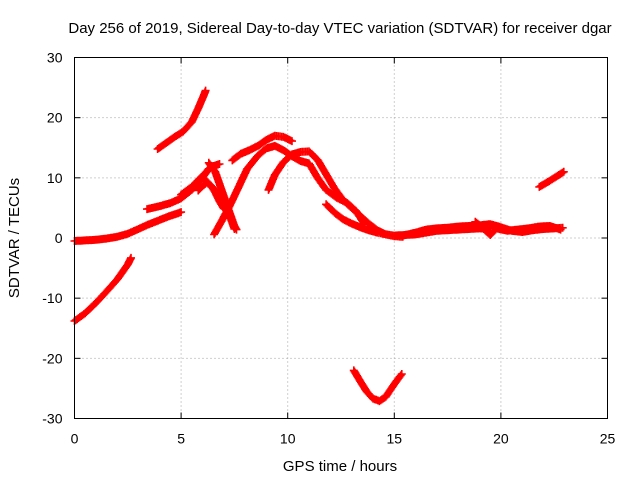  I want to click on x-tick-label: 0, so click(75, 439).